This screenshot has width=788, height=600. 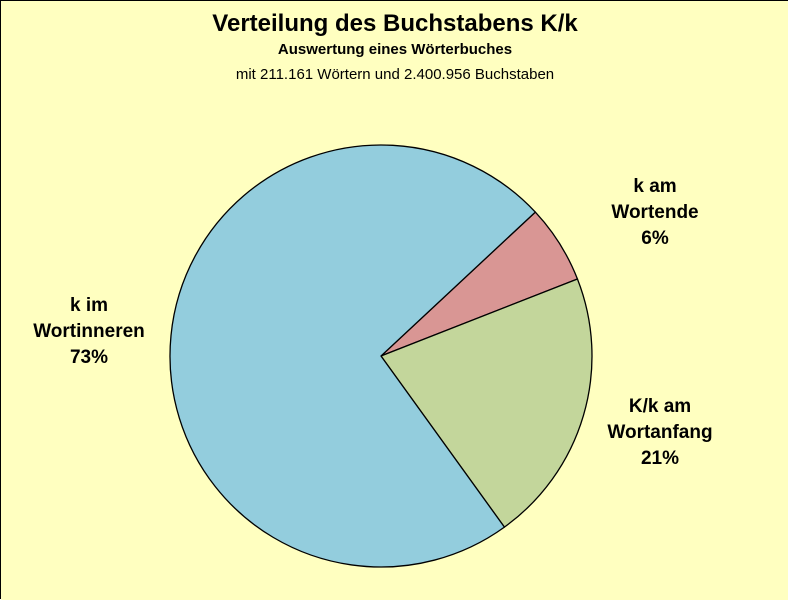 I want to click on slice-label-line: k am, so click(x=654, y=186).